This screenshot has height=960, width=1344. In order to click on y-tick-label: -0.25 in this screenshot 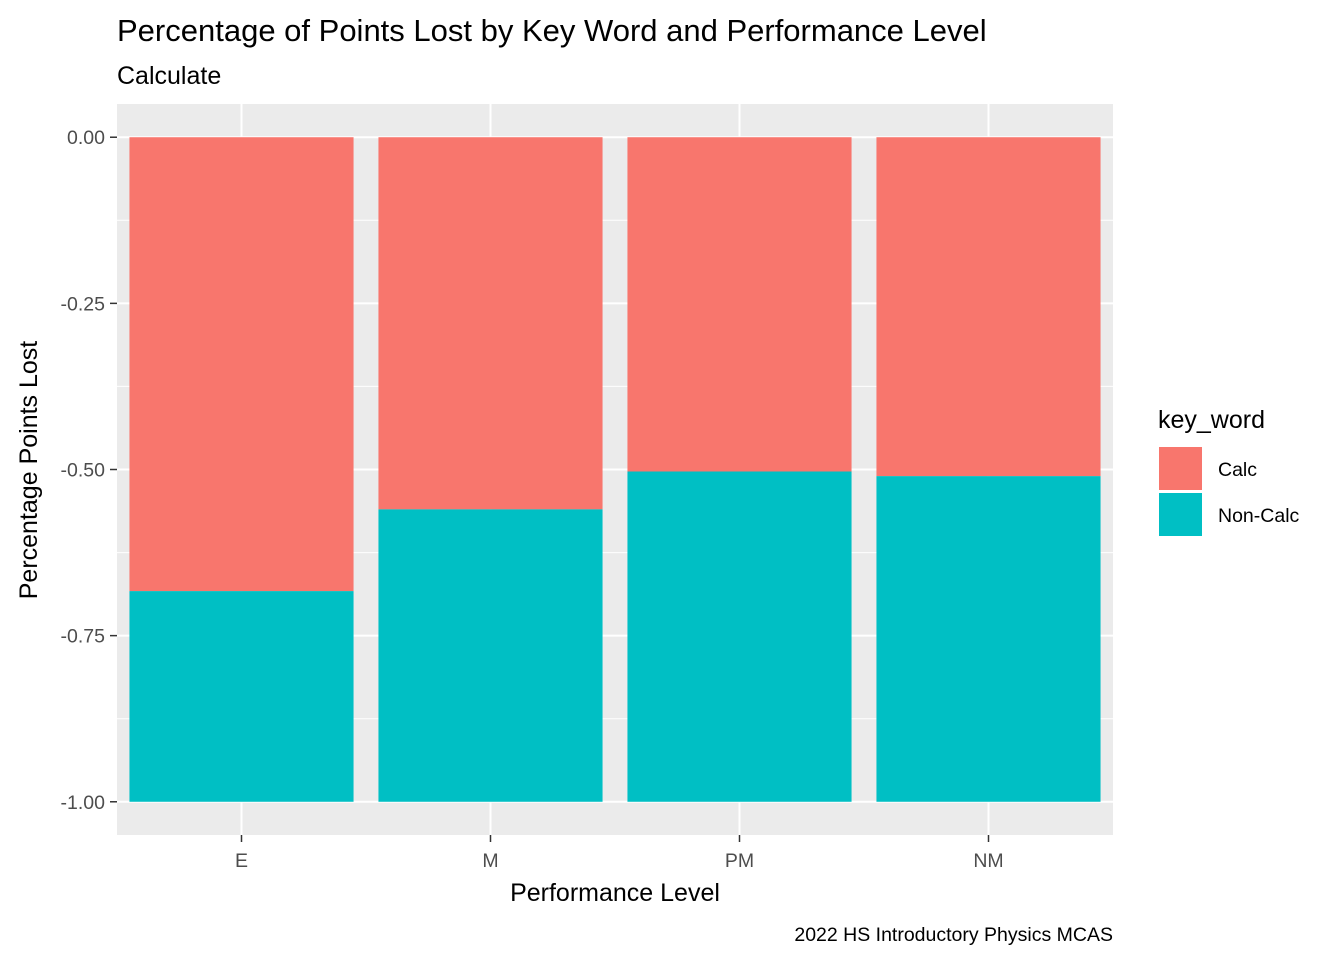, I will do `click(83, 304)`.